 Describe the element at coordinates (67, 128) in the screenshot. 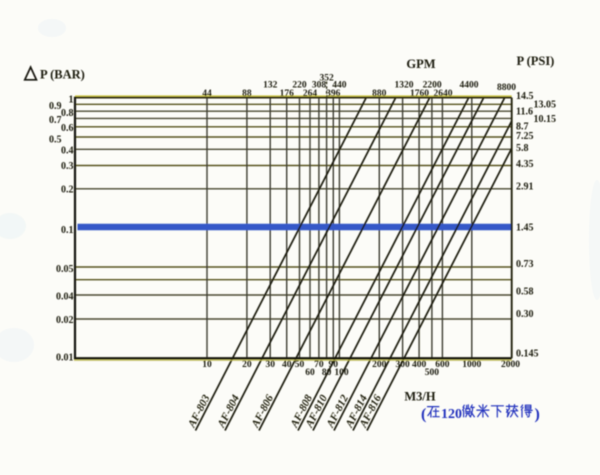

I see `svg-text: 0.6` at that location.